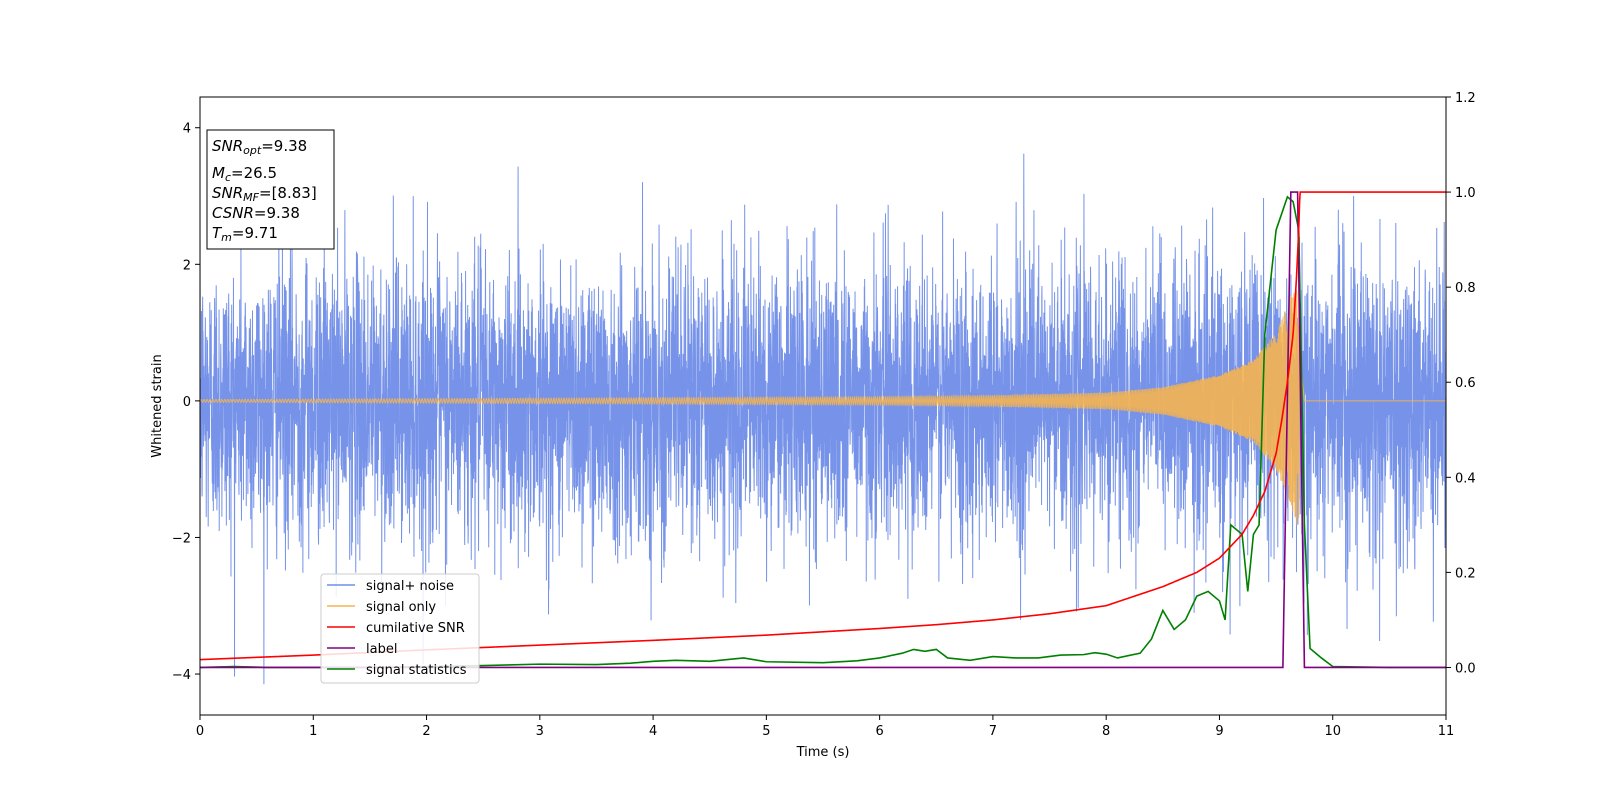 Image resolution: width=1600 pixels, height=800 pixels. Describe the element at coordinates (218, 173) in the screenshot. I see `info-mc-base: M` at that location.